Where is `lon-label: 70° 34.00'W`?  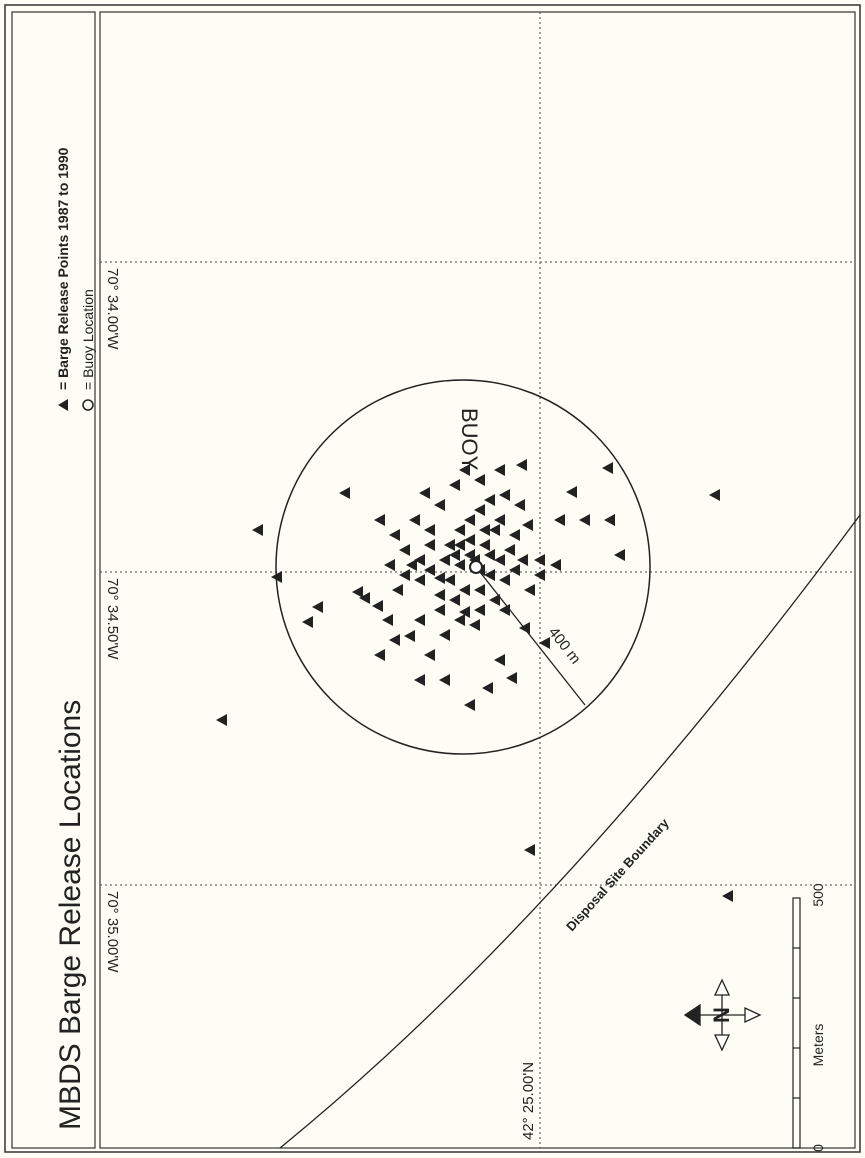 lon-label: 70° 34.00'W is located at coordinates (112, 309).